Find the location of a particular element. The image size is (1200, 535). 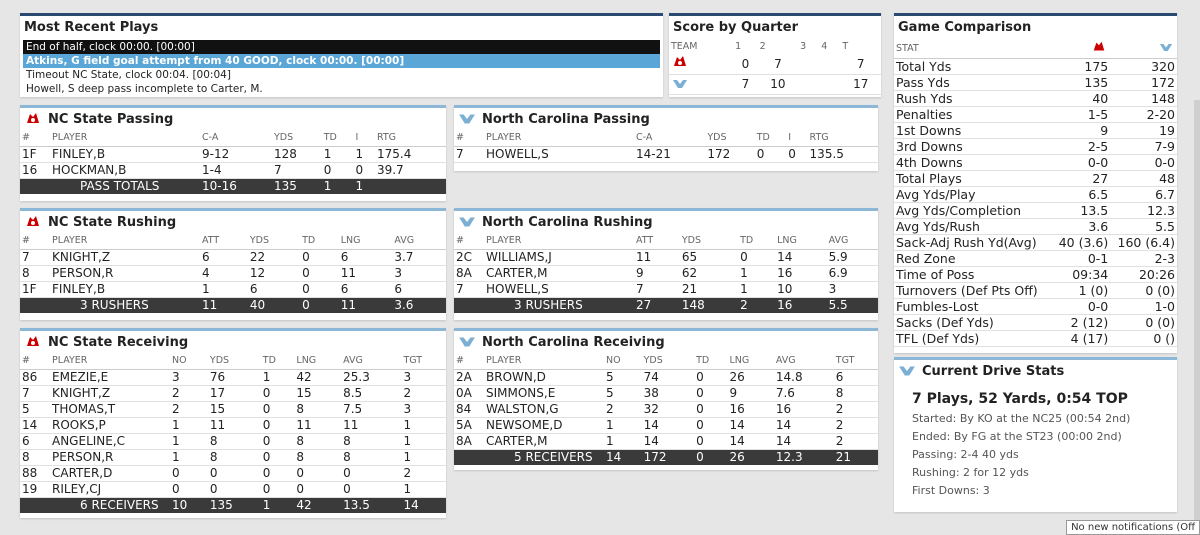

table-cell: 3.7 is located at coordinates (419, 257).